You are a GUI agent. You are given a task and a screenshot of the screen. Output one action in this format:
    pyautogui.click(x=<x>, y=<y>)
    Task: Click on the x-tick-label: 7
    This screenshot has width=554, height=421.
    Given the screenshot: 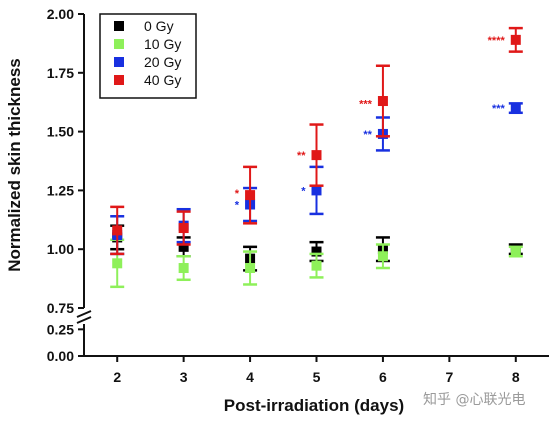 What is the action you would take?
    pyautogui.click(x=449, y=377)
    